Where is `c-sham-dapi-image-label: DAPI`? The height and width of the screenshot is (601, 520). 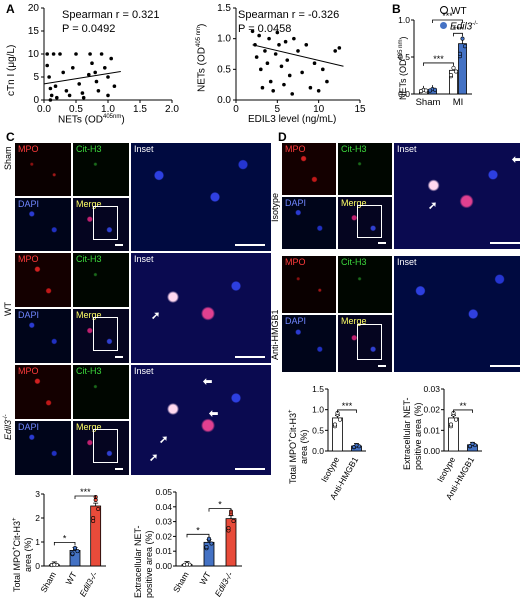
c-sham-dapi-image-label: DAPI is located at coordinates (29, 204).